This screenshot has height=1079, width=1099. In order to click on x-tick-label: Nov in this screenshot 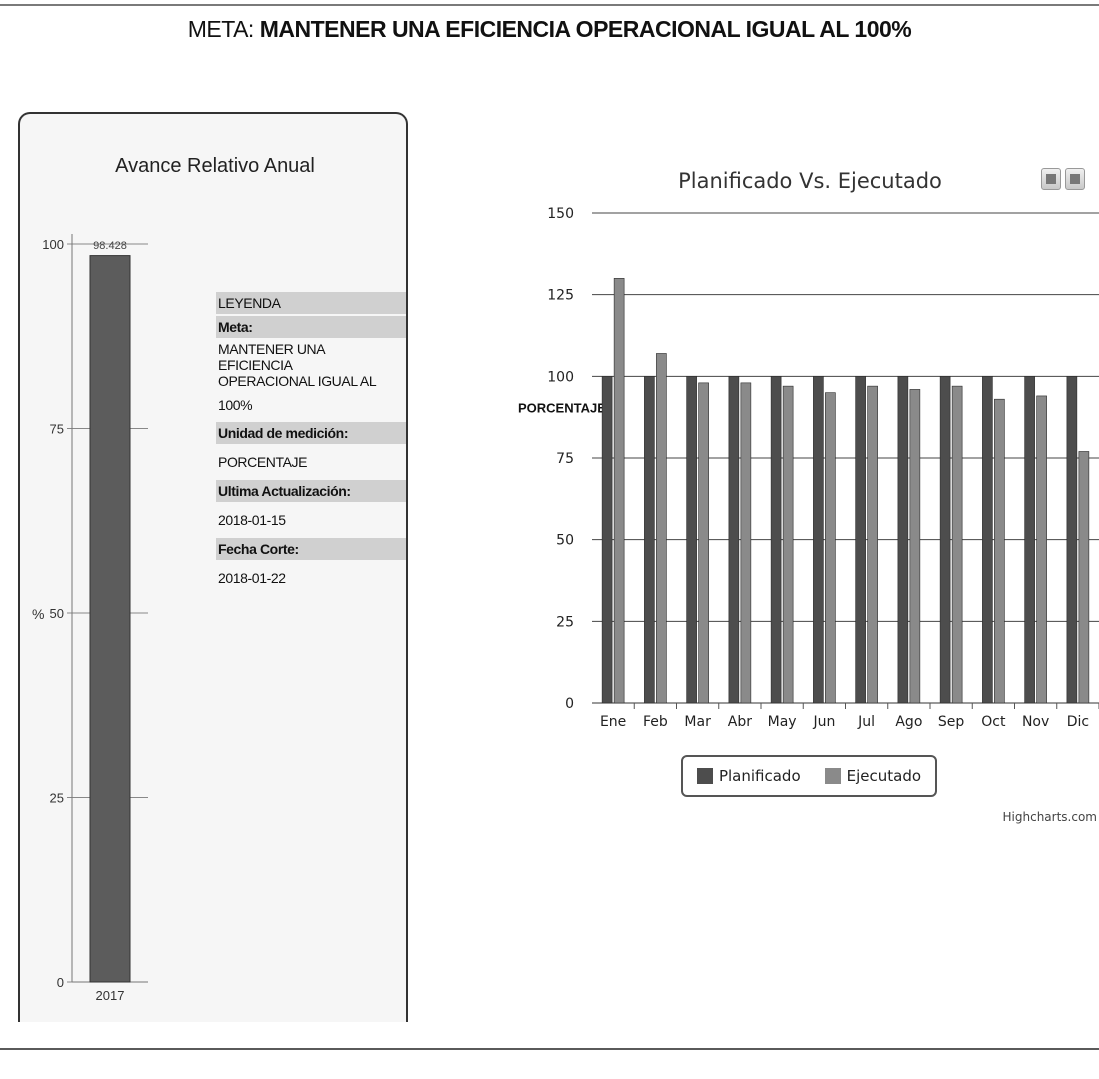, I will do `click(1035, 722)`.